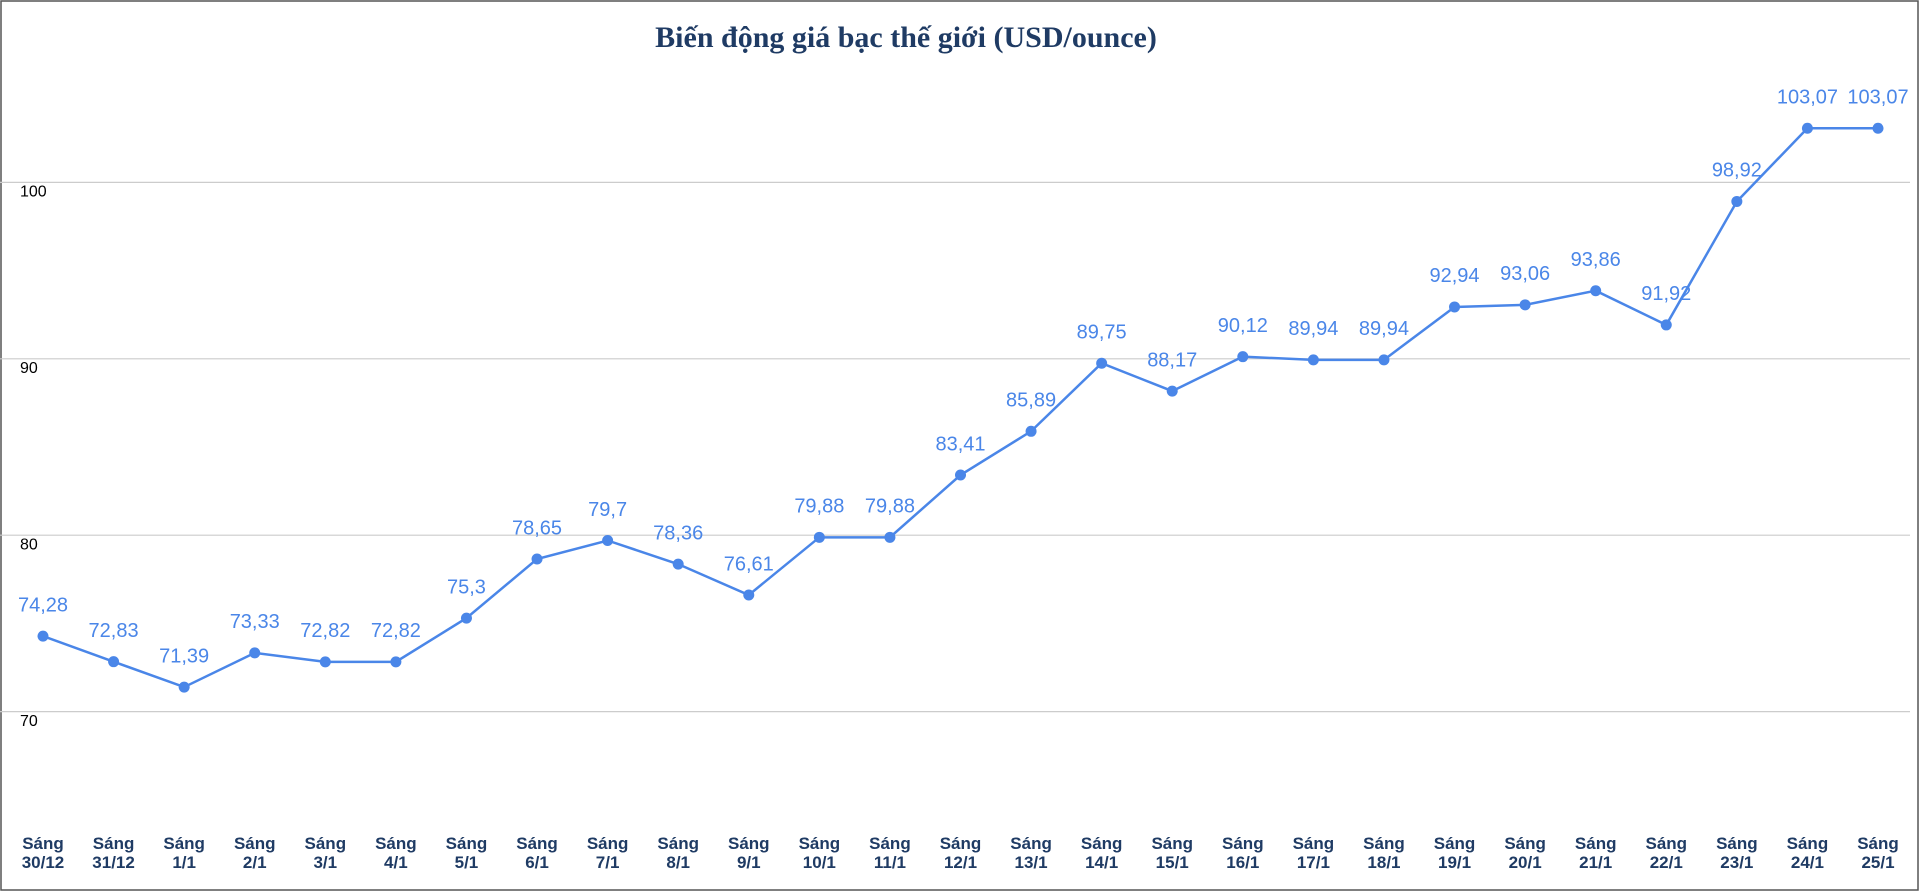 The image size is (1920, 892). I want to click on x-tick-label: Sáng 20/1, so click(1525, 853).